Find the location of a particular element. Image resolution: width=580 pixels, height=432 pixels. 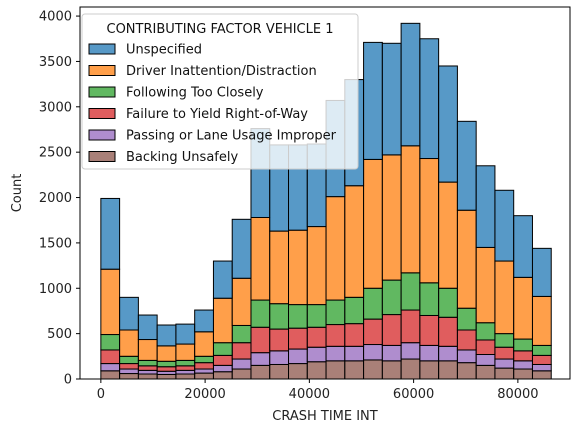

legend-entry-label: Driver Inattention/Distraction is located at coordinates (221, 71).